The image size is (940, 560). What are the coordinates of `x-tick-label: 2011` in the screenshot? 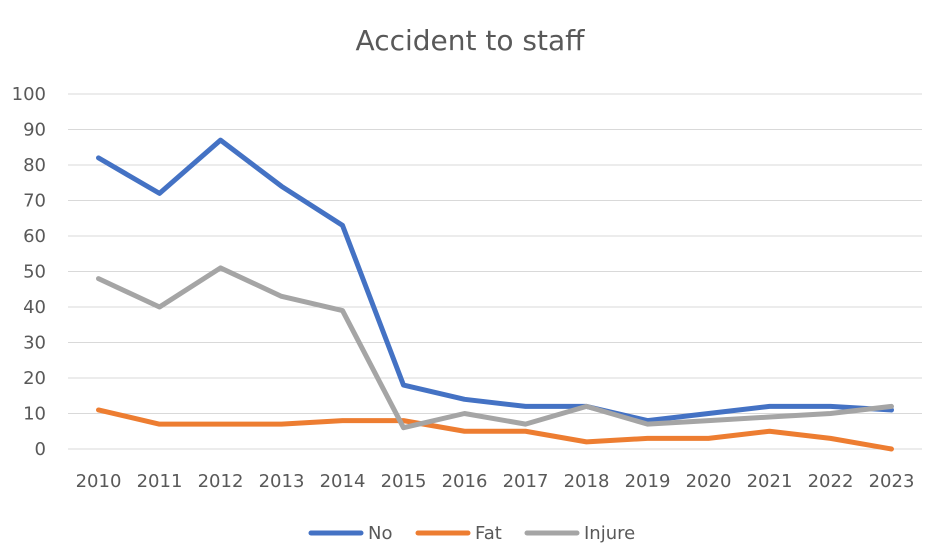 It's located at (160, 481).